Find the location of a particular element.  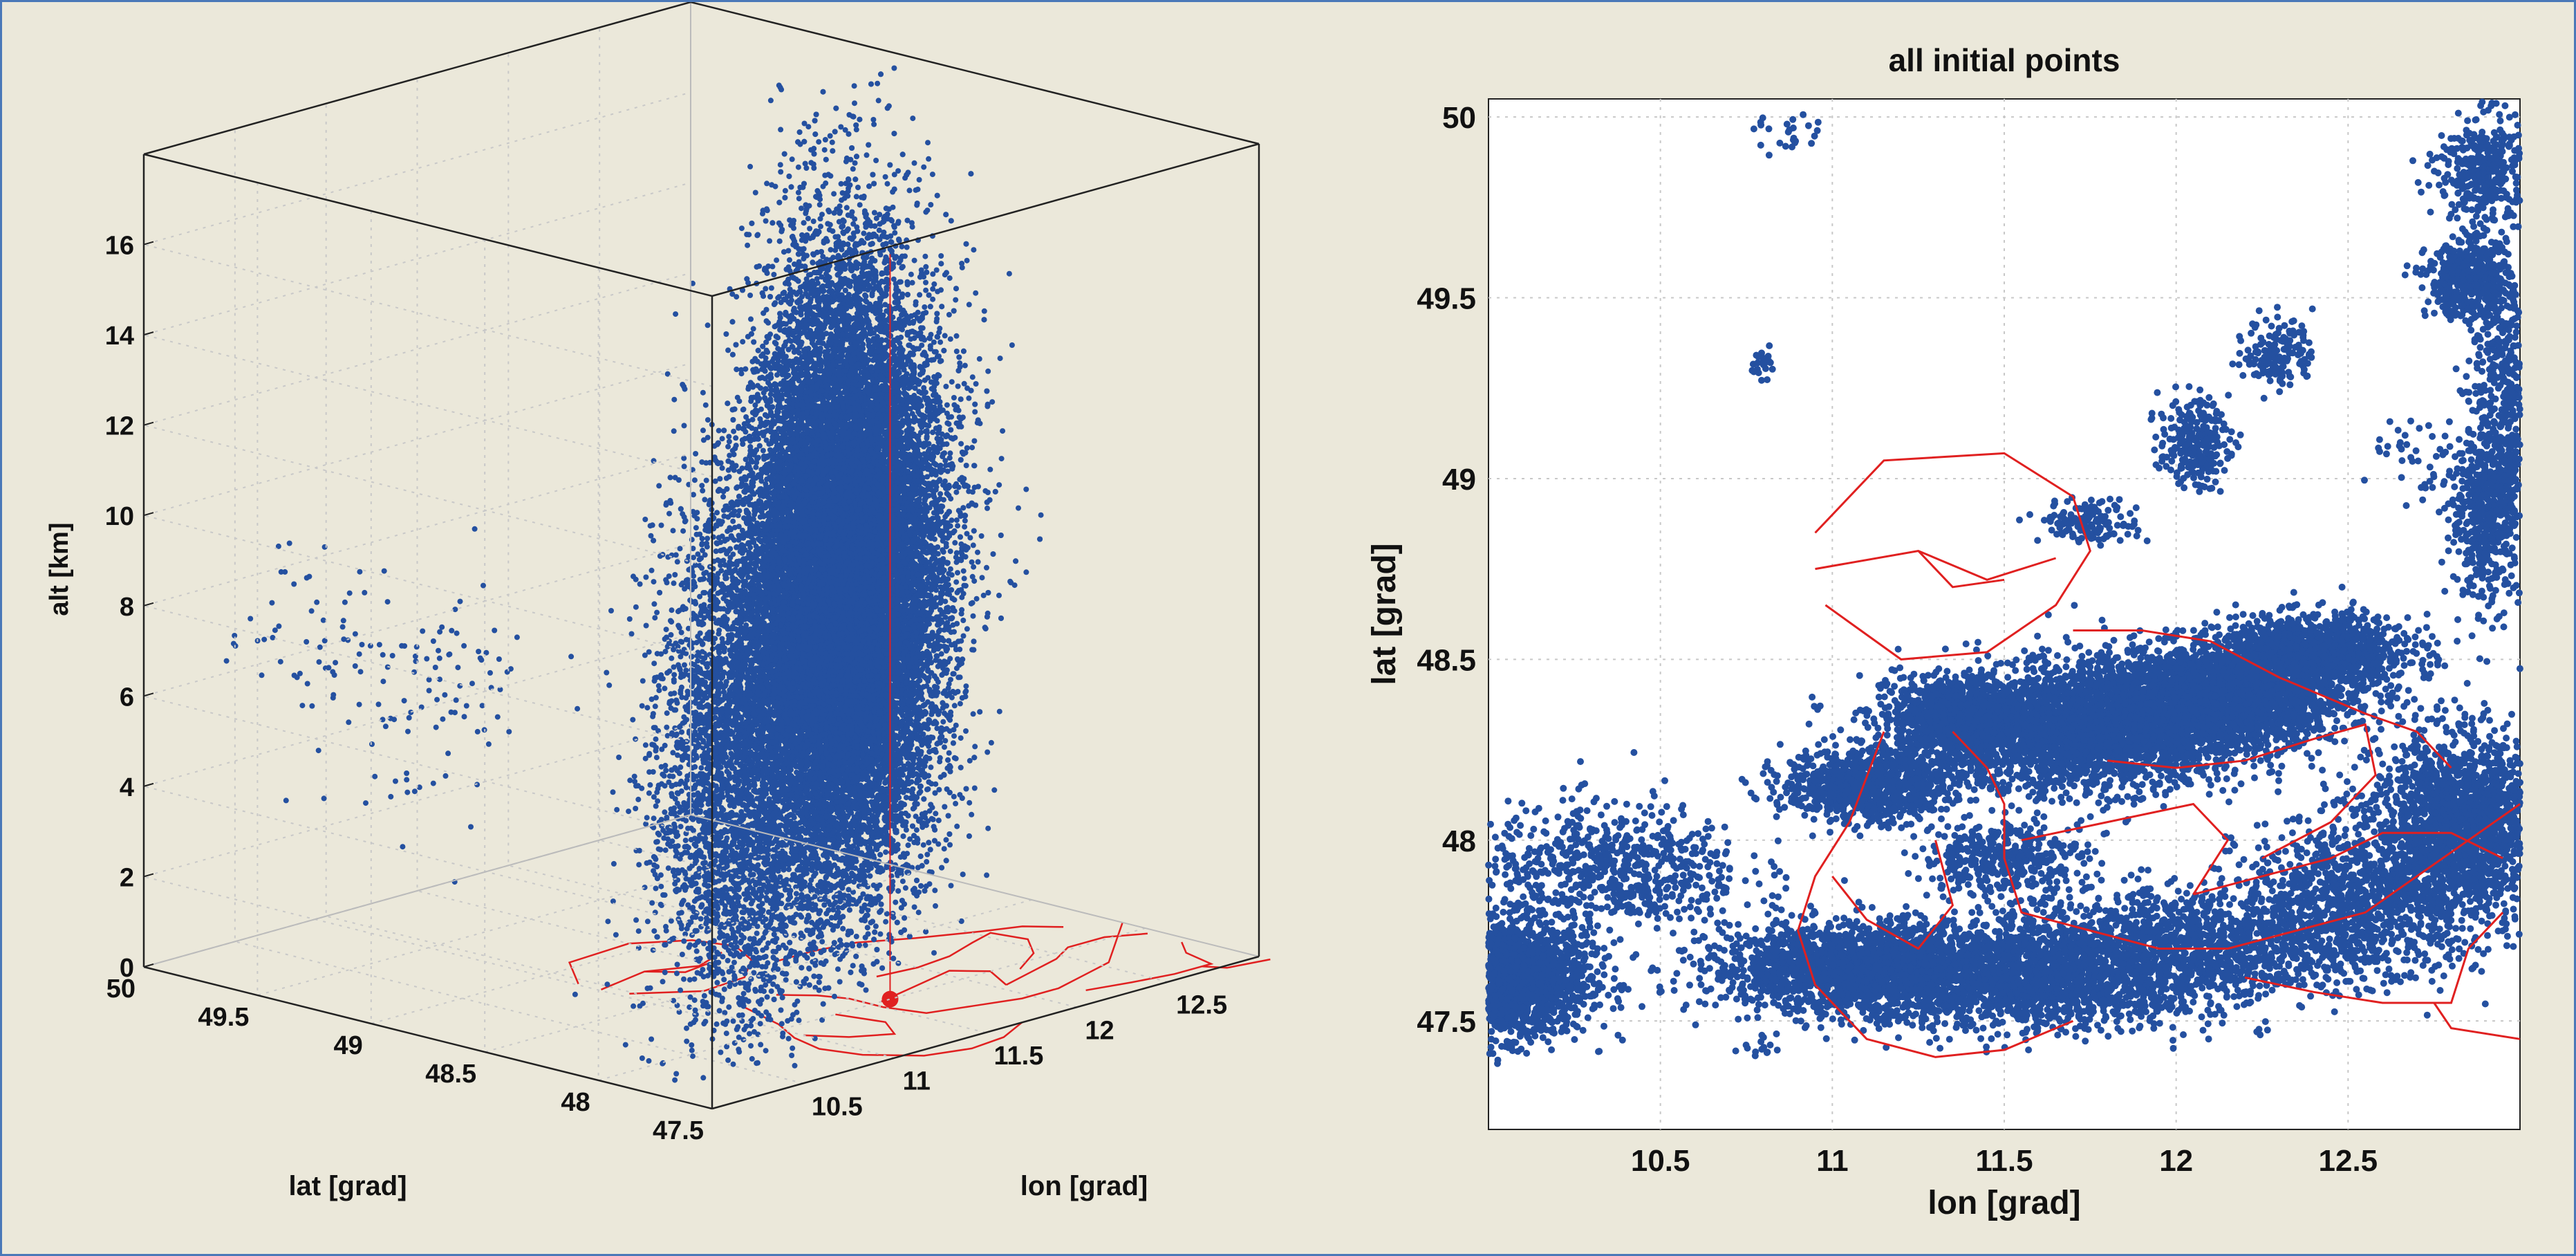

region-outlines is located at coordinates (919, 990).